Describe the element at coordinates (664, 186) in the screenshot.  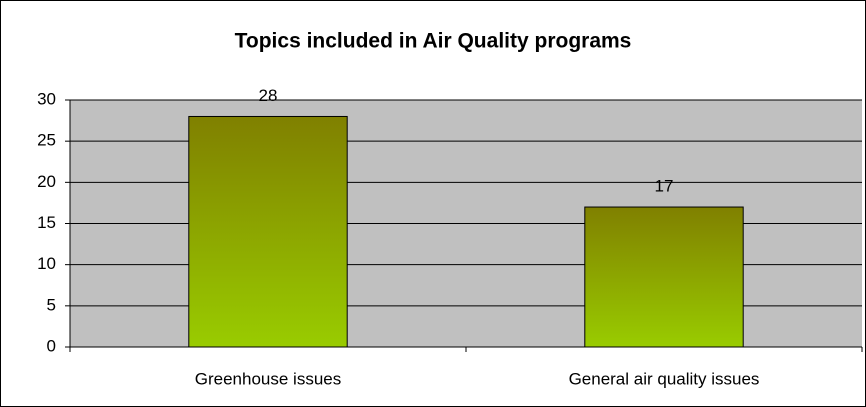
I see `data-label: 17` at that location.